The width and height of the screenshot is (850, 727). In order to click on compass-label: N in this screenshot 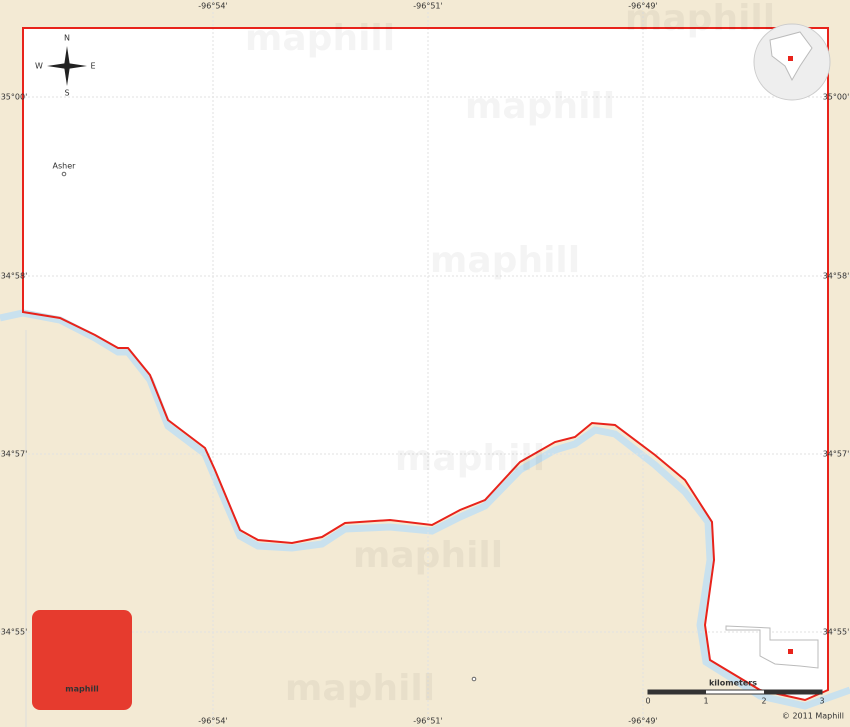, I will do `click(67, 38)`.